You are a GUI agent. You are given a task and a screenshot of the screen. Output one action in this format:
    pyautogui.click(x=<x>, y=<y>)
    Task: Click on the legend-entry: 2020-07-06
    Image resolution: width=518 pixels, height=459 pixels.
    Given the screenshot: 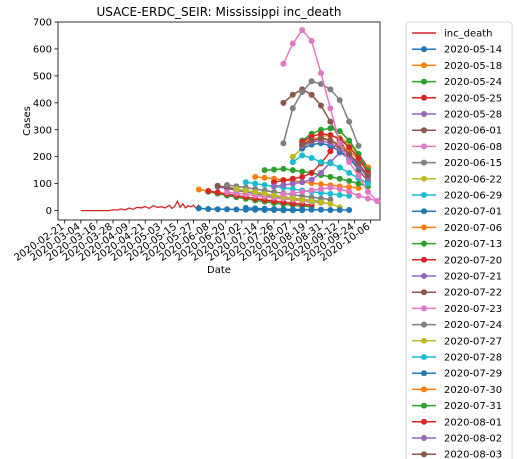 What is the action you would take?
    pyautogui.click(x=457, y=228)
    